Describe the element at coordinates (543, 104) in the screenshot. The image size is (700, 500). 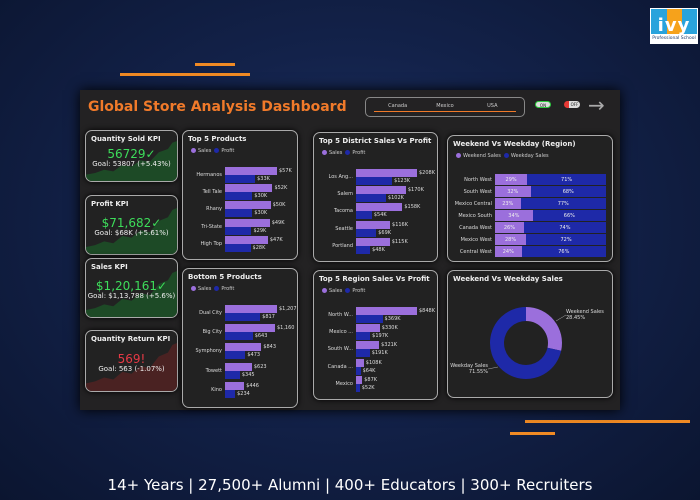
I see `toggle-on: ON` at that location.